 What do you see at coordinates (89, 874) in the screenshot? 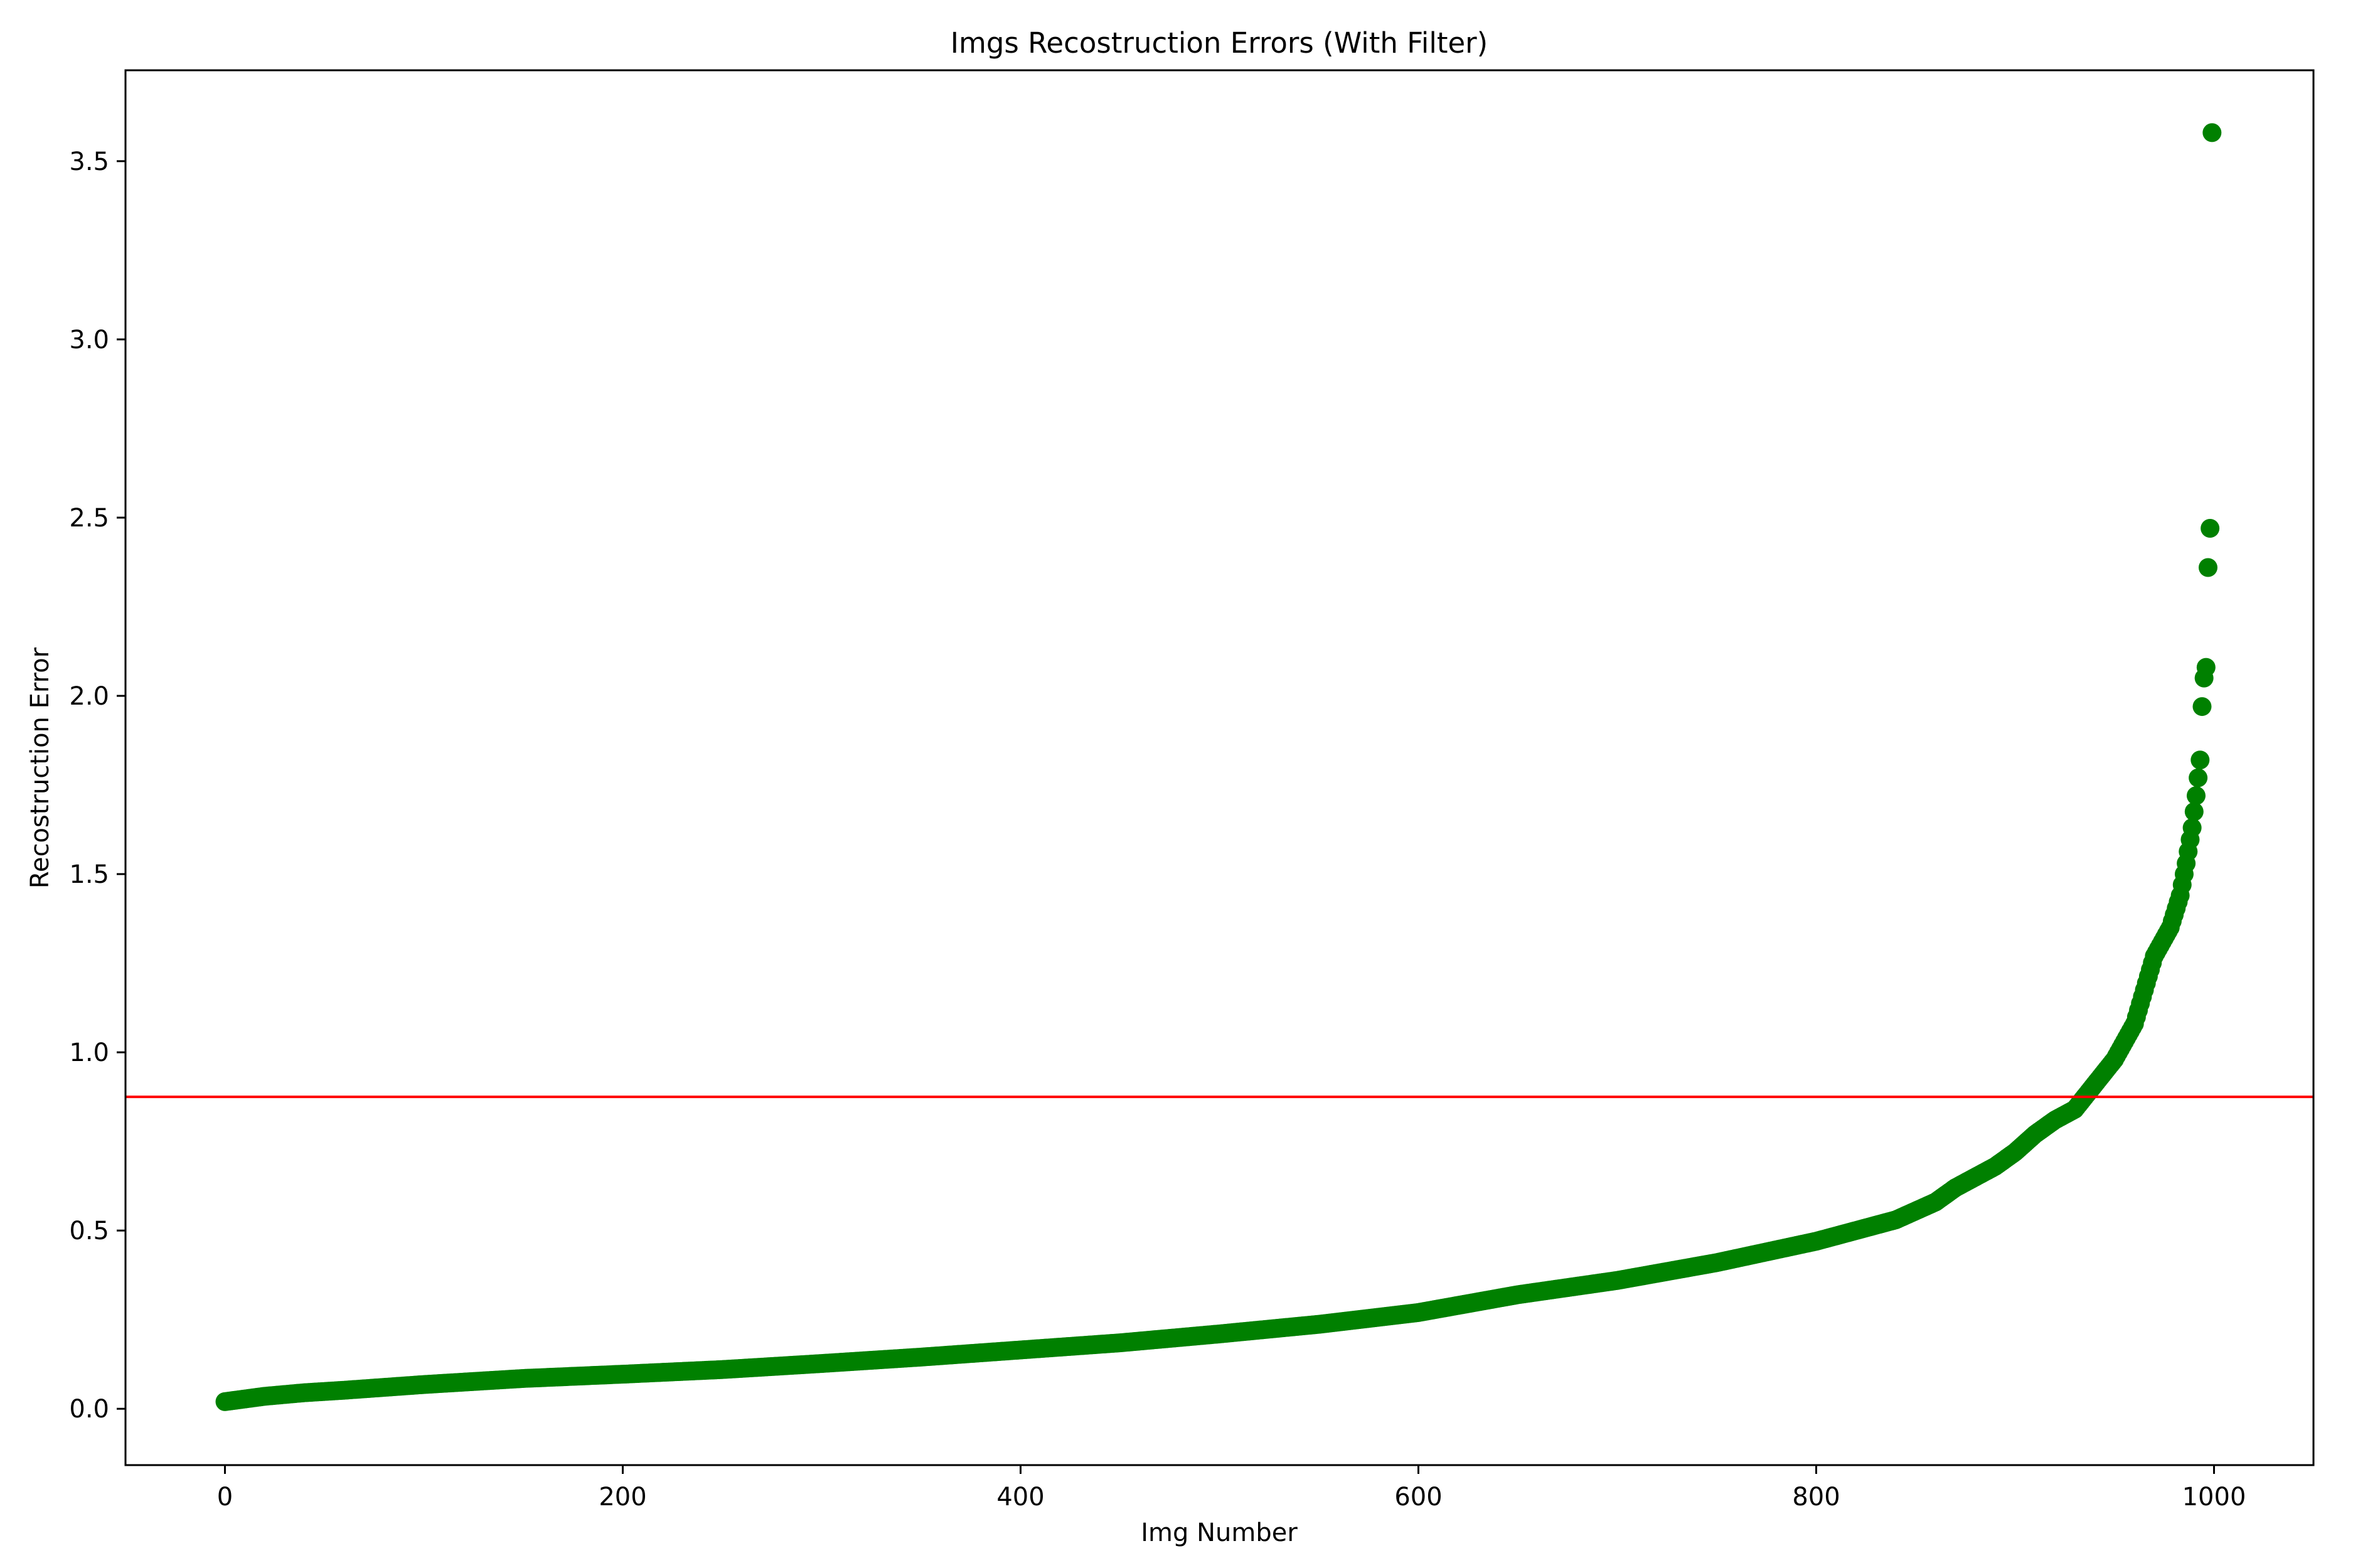
I see `y-tick-label: 1.5` at bounding box center [89, 874].